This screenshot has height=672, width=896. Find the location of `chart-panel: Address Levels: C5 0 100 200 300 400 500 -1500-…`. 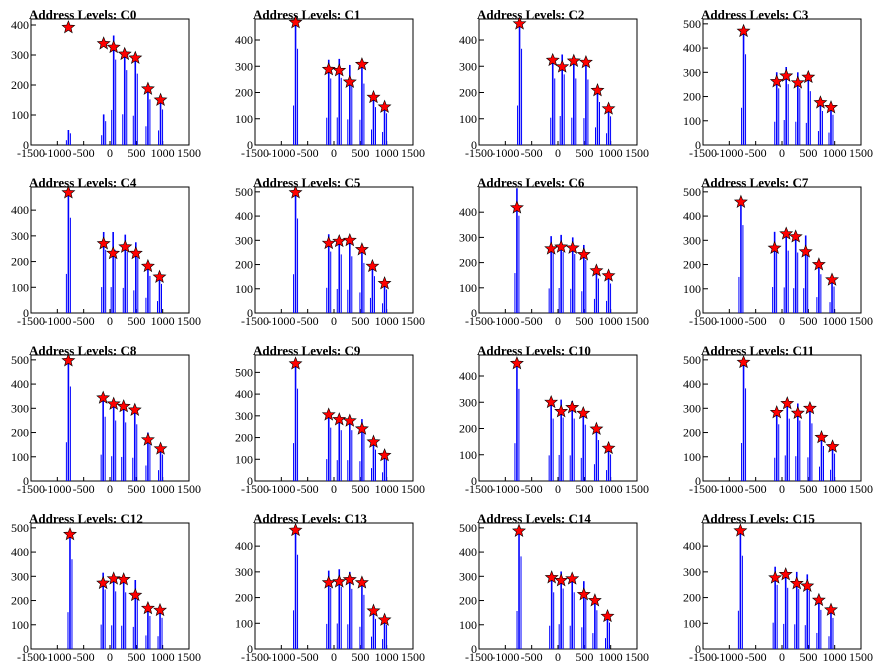

chart-panel: Address Levels: C5 0 100 200 300 400 500 -1500-… is located at coordinates (336, 252).